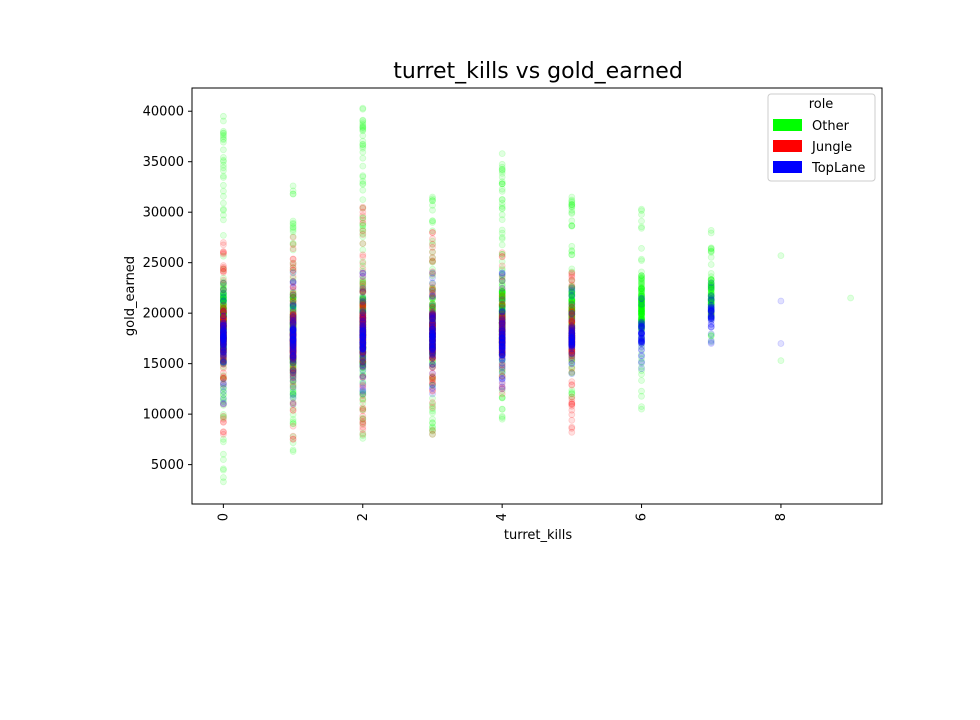 The width and height of the screenshot is (980, 720). Describe the element at coordinates (163, 415) in the screenshot. I see `y-tick-label: 10000` at that location.